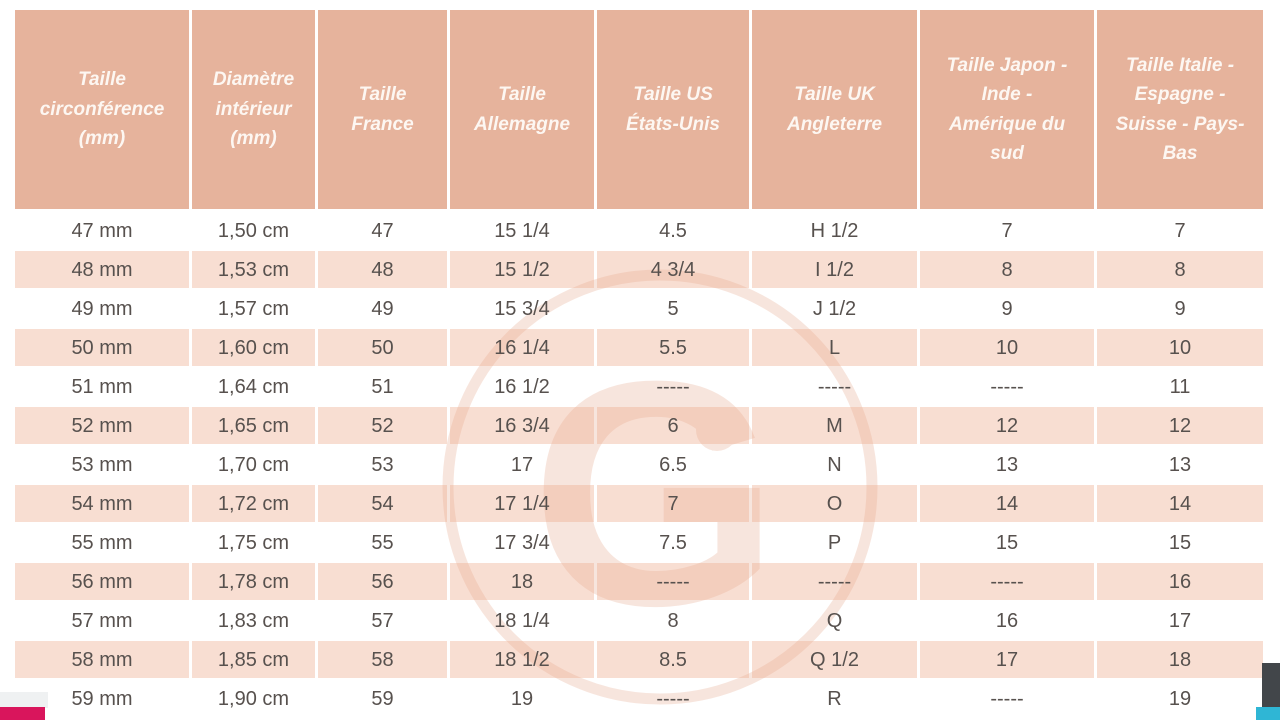  I want to click on column-header: Diamètre intérieur (mm), so click(255, 109).